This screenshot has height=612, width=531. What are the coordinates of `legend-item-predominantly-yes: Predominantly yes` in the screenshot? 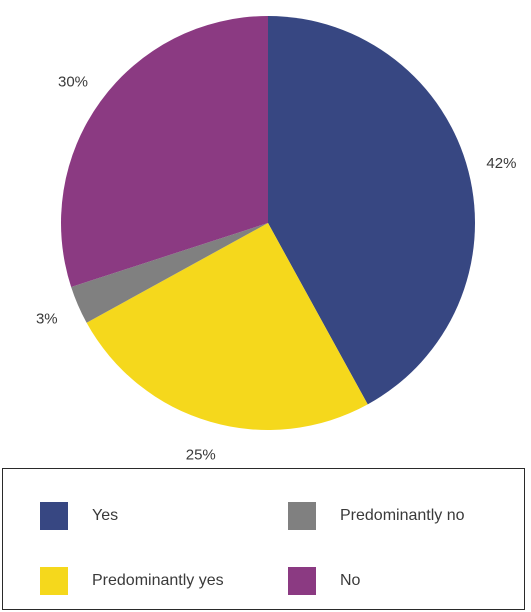 It's located at (132, 581).